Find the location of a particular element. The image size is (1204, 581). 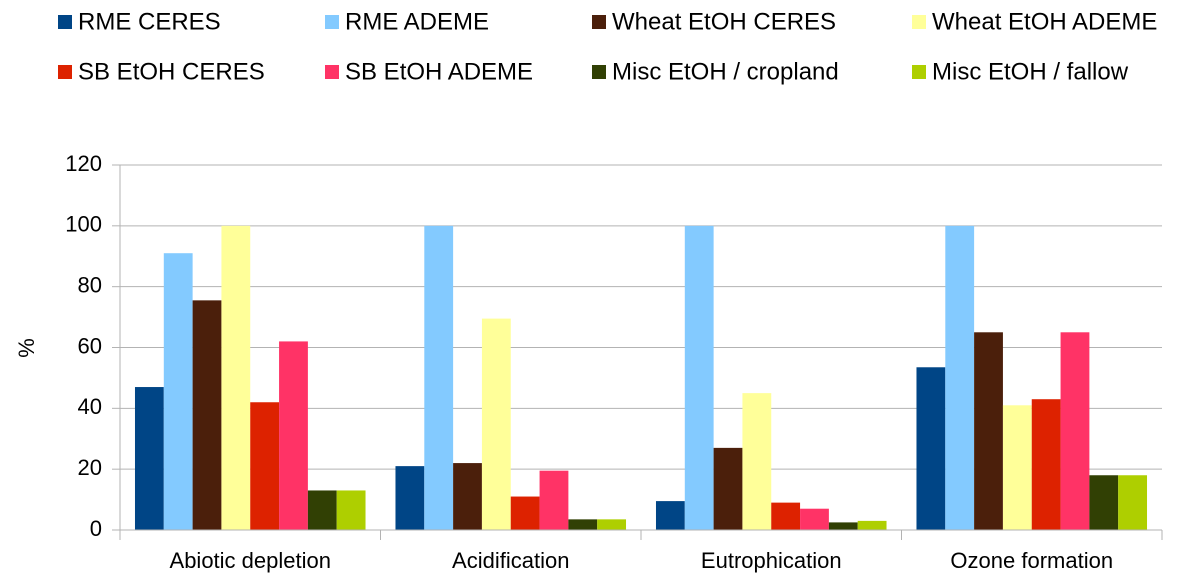

legend-label: SB EtOH CERES is located at coordinates (171, 71).